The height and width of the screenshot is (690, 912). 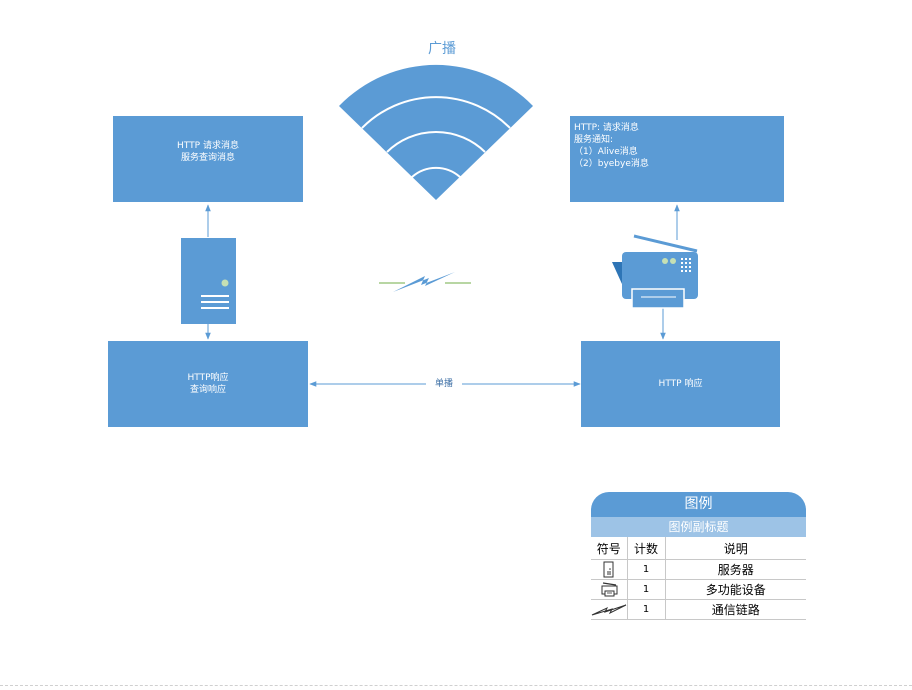 I want to click on http-request-box: HTTP 请求消息 服务查询消息, so click(x=208, y=159).